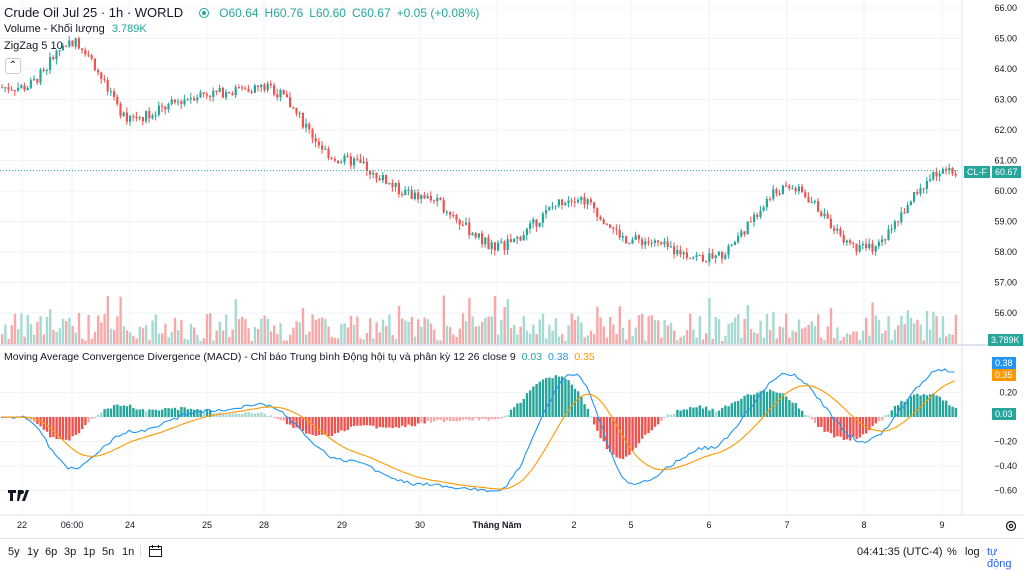  I want to click on percent-toggle: %, so click(952, 552).